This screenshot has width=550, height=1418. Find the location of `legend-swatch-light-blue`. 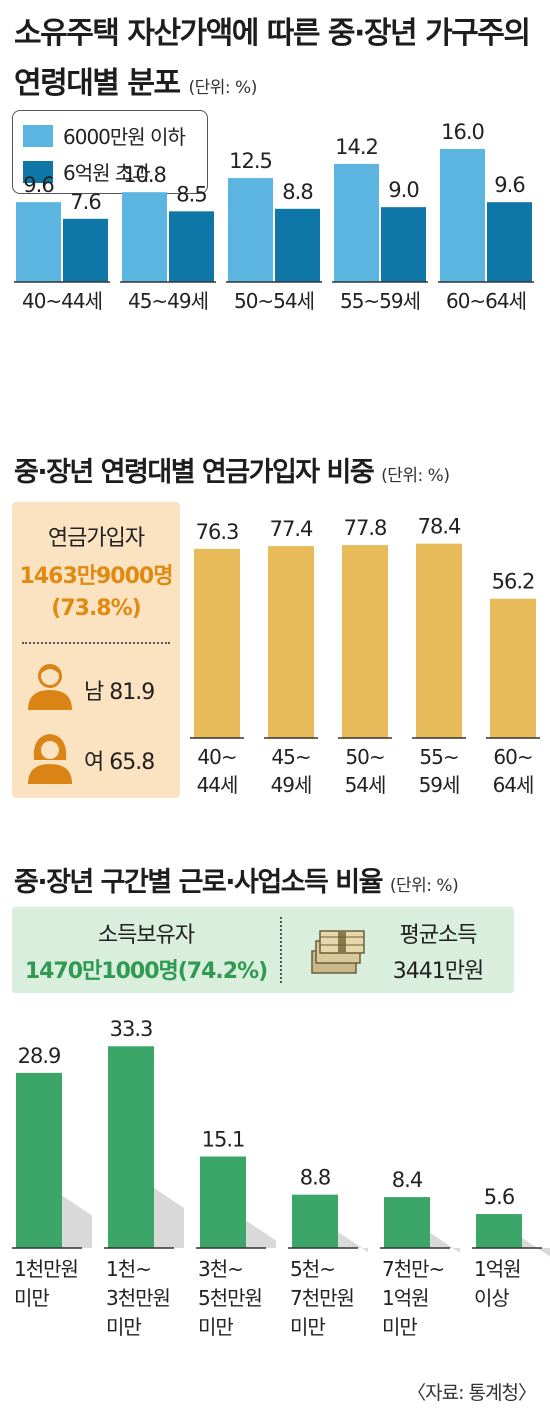

legend-swatch-light-blue is located at coordinates (38, 135).